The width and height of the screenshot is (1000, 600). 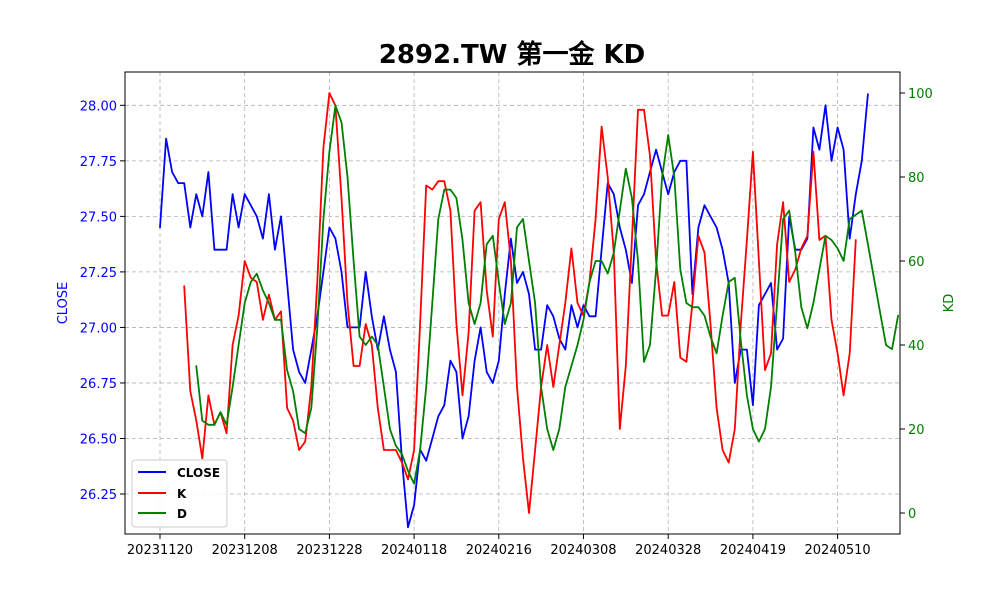 What do you see at coordinates (916, 304) in the screenshot?
I see `y-axis-kd: 0 20 40 60 80 100` at bounding box center [916, 304].